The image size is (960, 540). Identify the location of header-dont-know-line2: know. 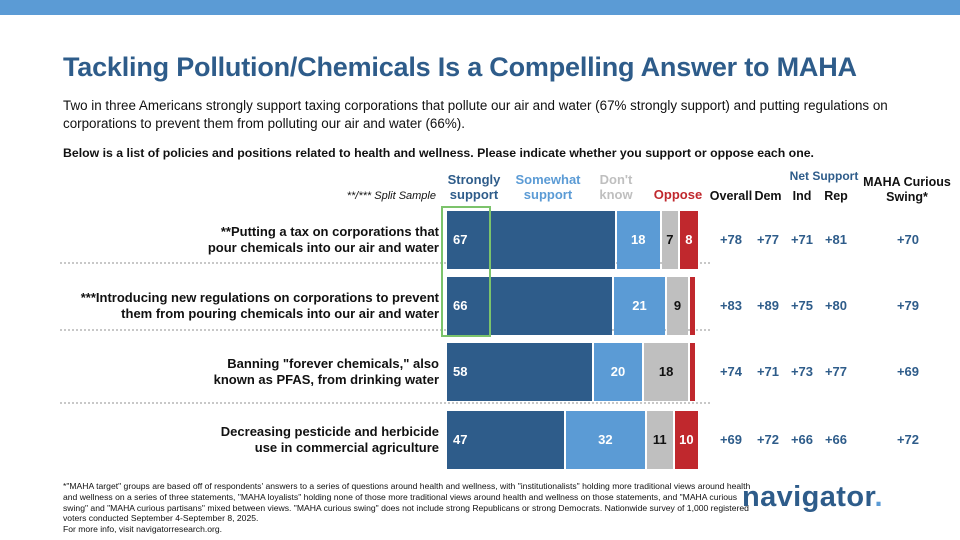
(616, 194).